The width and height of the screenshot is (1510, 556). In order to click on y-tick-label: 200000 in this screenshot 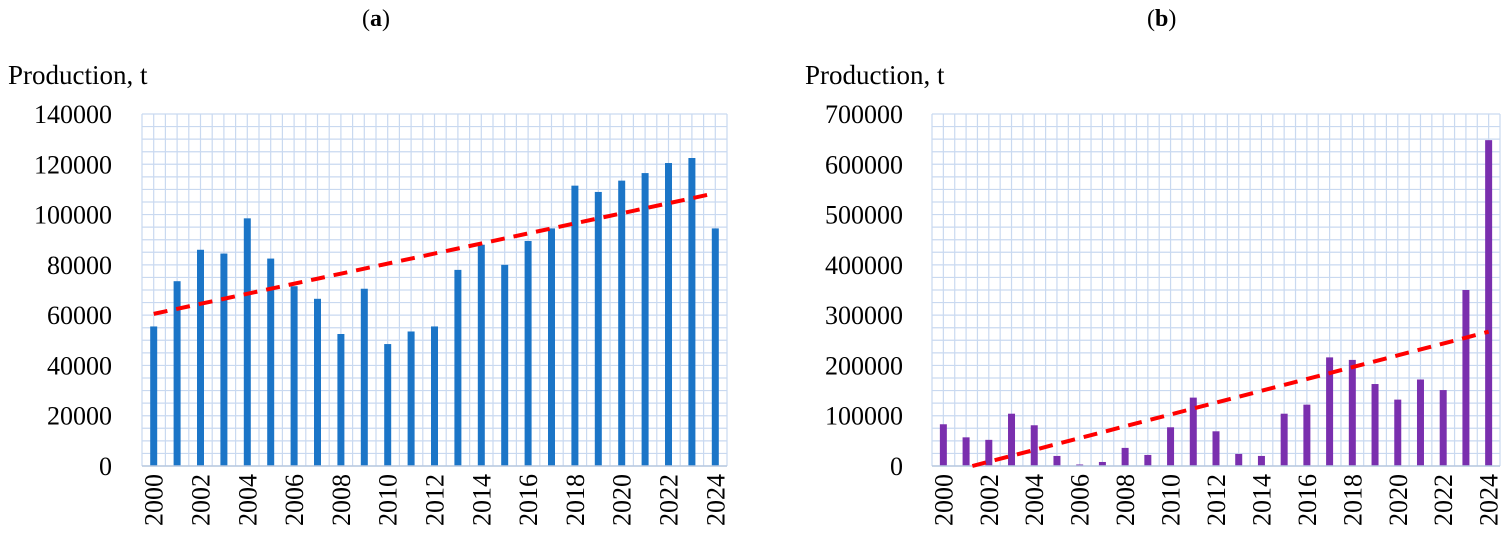, I will do `click(864, 365)`.